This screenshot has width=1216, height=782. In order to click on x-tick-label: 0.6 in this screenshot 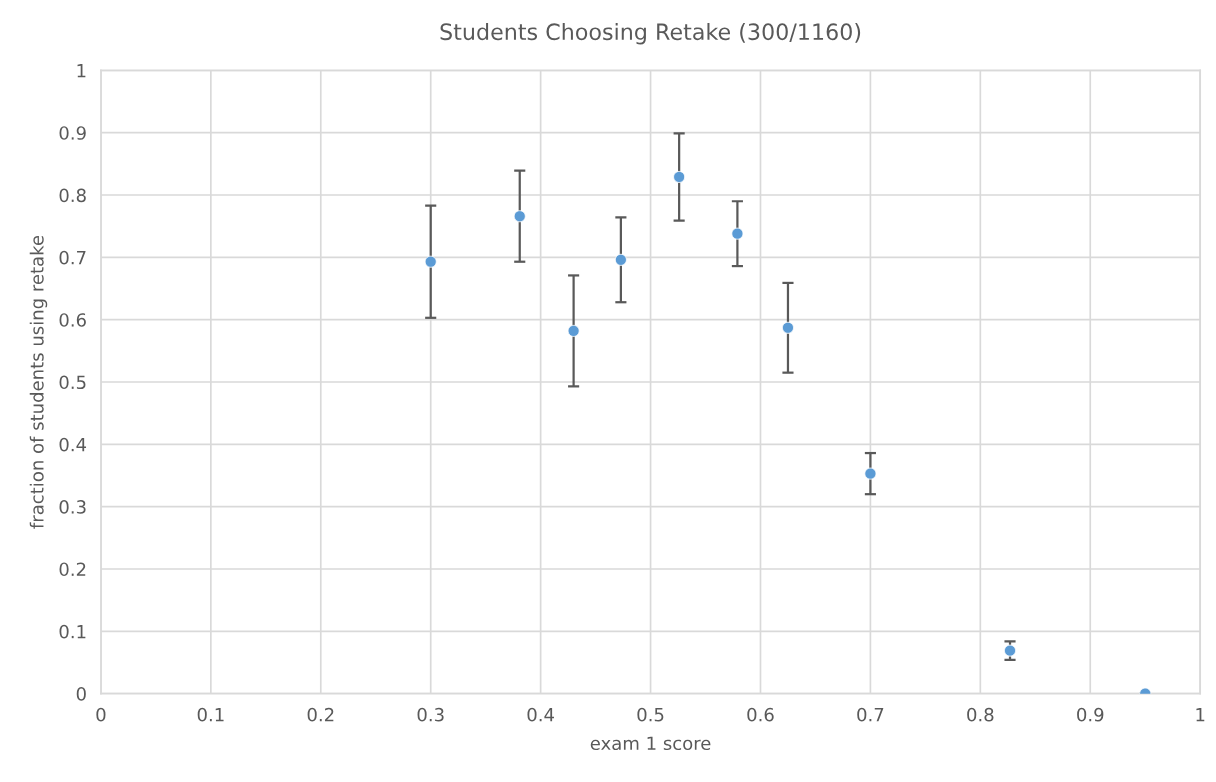, I will do `click(760, 714)`.